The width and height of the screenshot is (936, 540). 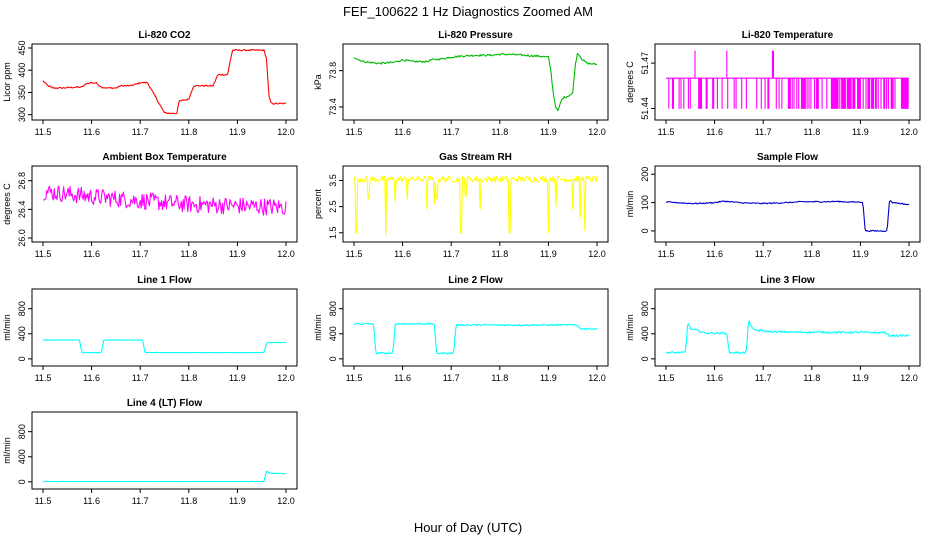 What do you see at coordinates (645, 63) in the screenshot?
I see `y-tick-label: 51.47` at bounding box center [645, 63].